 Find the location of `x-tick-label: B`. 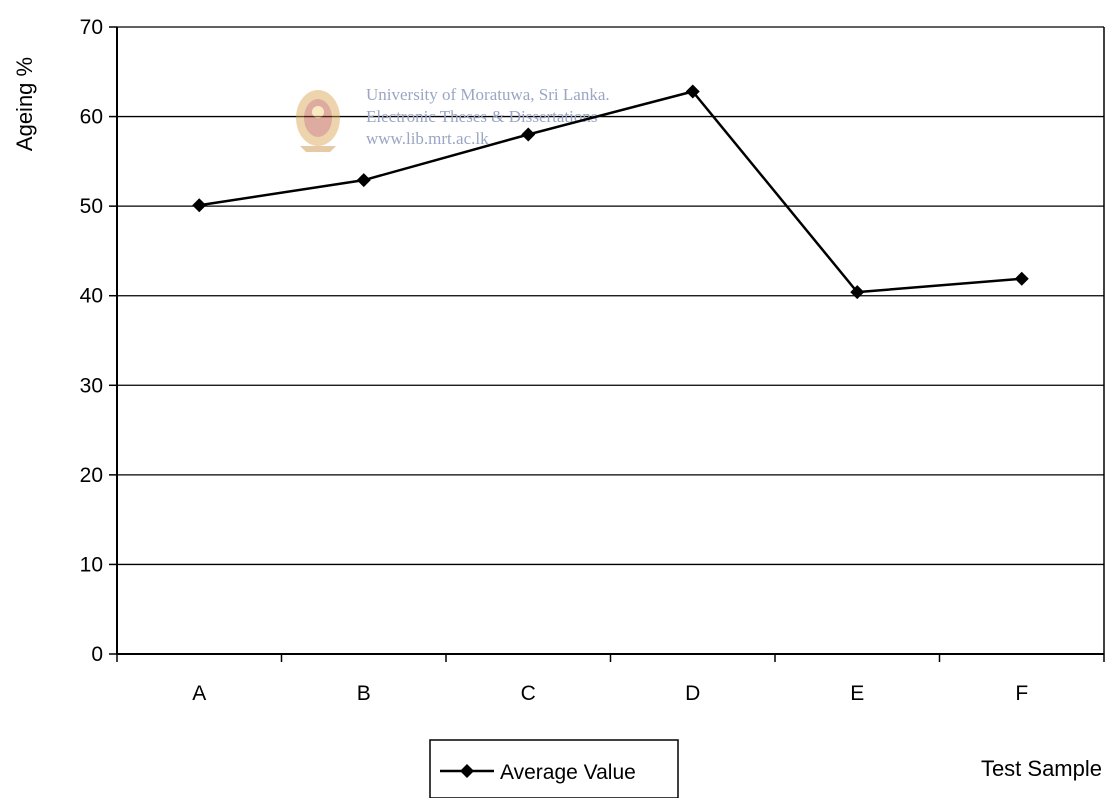

x-tick-label: B is located at coordinates (364, 693).